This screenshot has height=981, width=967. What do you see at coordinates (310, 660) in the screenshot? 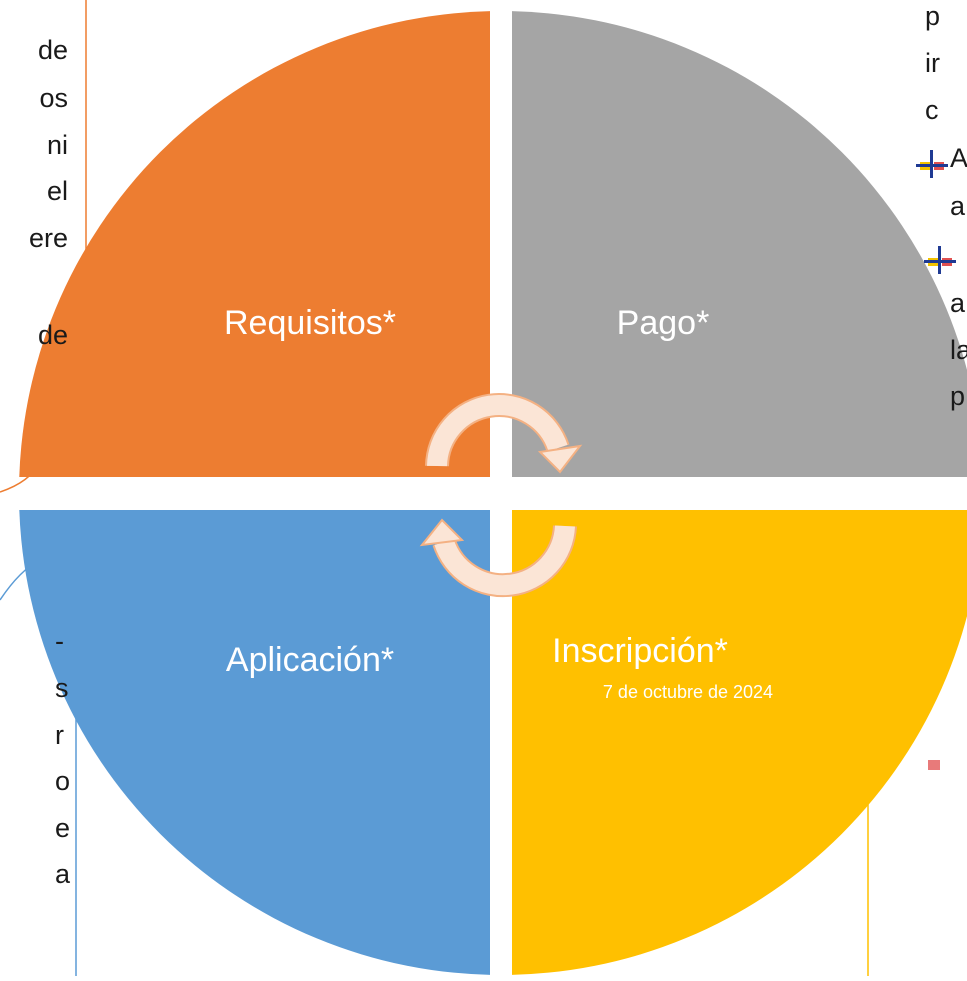
I see `quadrant-label: Aplicación*` at bounding box center [310, 660].